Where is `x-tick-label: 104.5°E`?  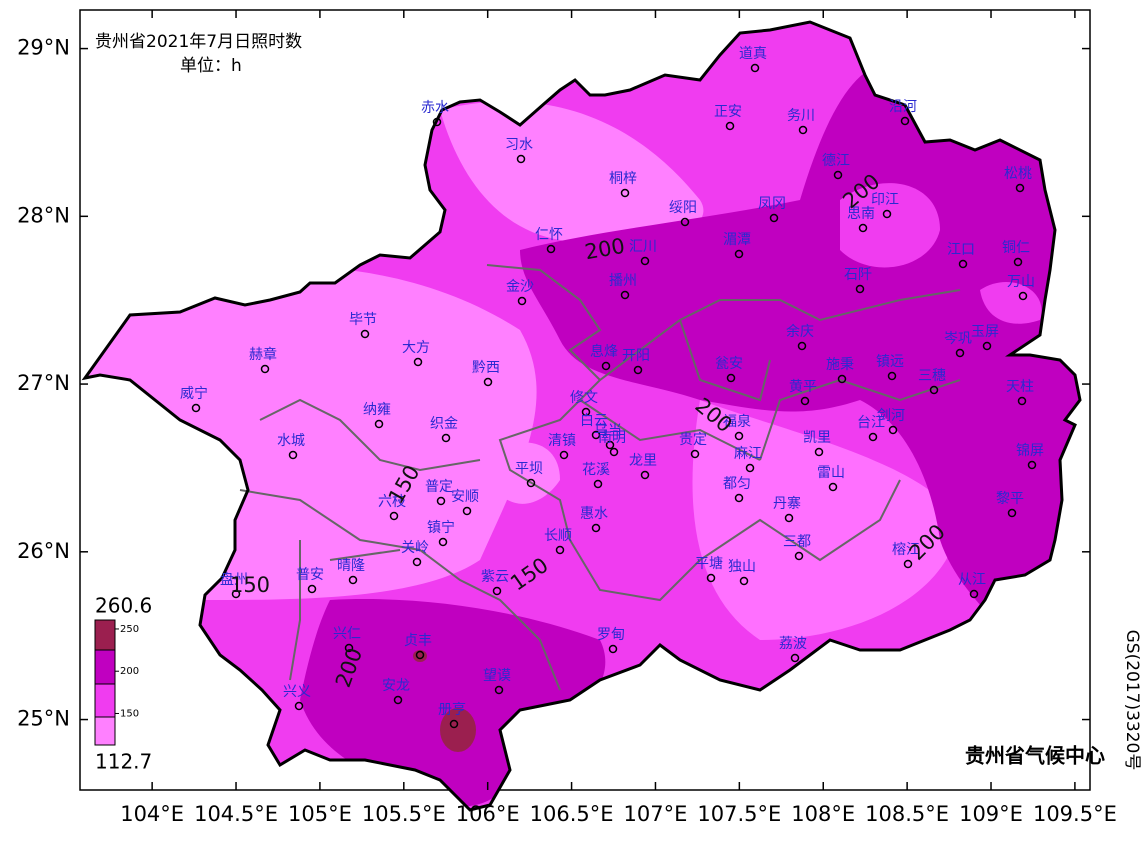 x-tick-label: 104.5°E is located at coordinates (236, 814).